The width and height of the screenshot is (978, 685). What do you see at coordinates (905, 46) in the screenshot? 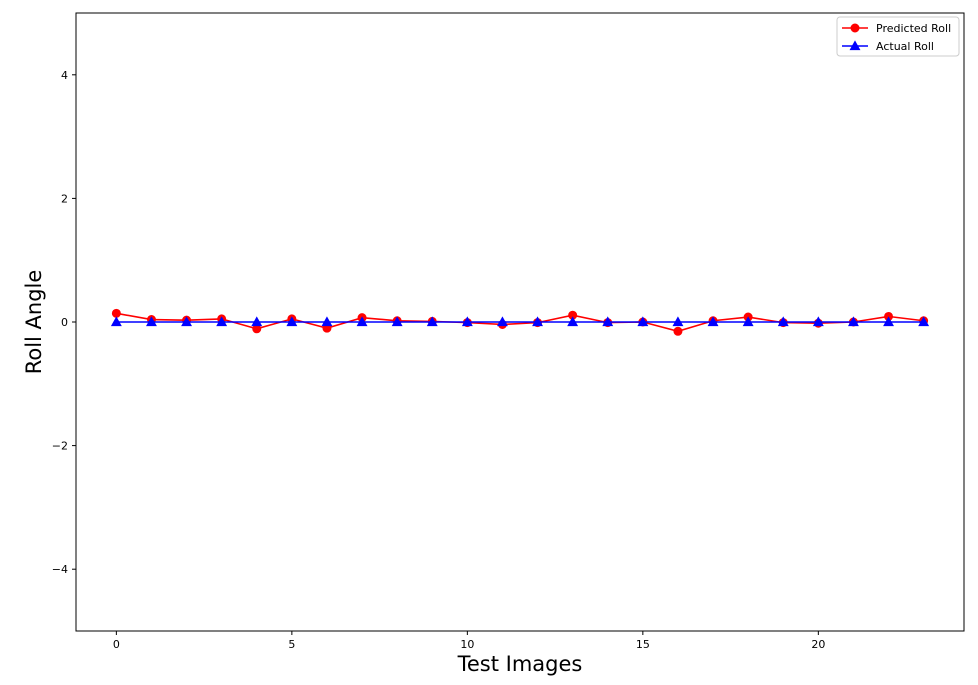
I see `legend-label: Actual Roll` at bounding box center [905, 46].